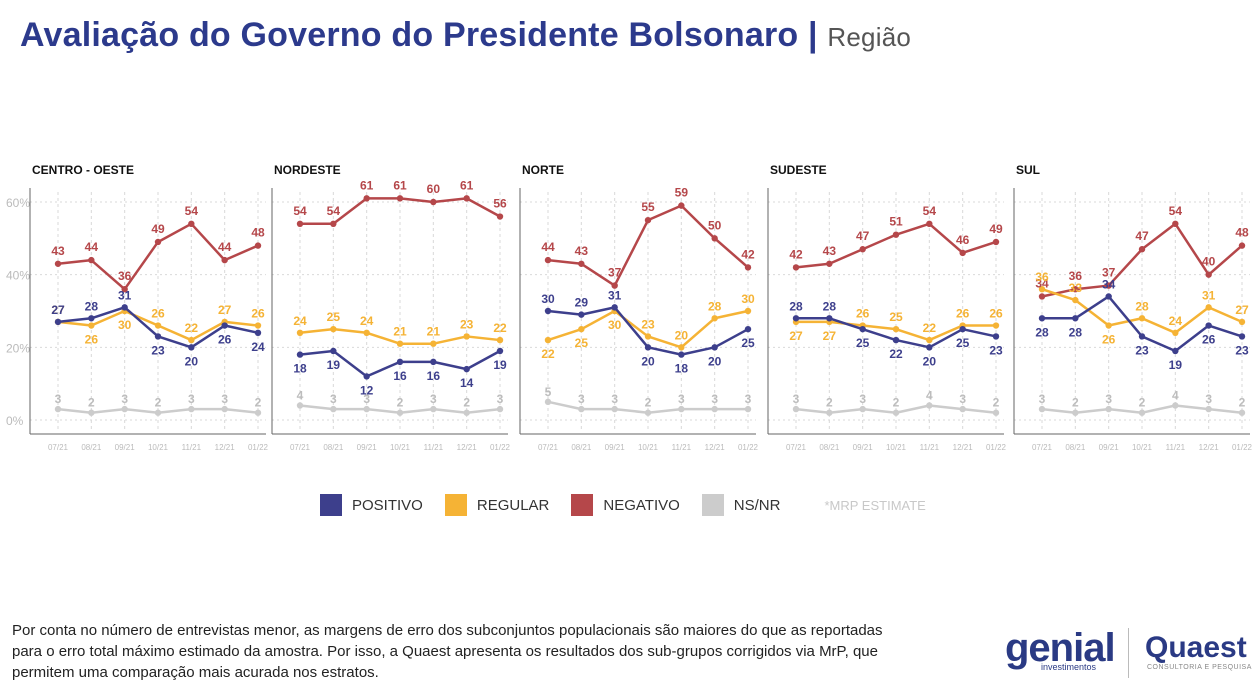 The image size is (1259, 691). What do you see at coordinates (1042, 283) in the screenshot?
I see `data-label: 34` at bounding box center [1042, 283].